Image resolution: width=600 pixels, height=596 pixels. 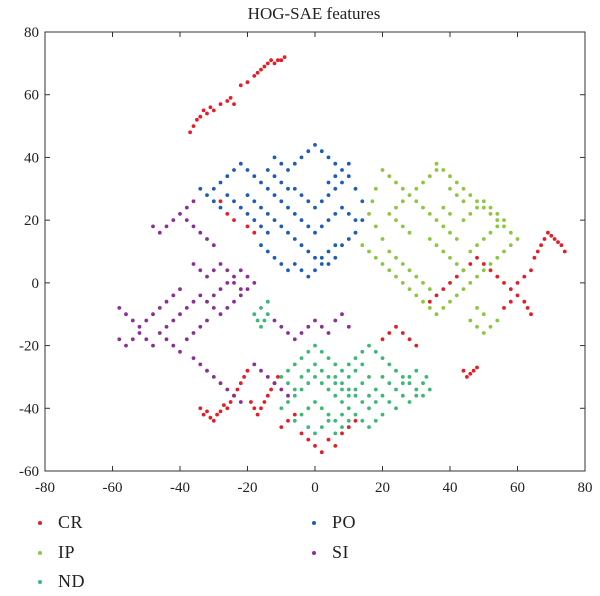 I want to click on y-tick-label: 0, so click(x=36, y=284).